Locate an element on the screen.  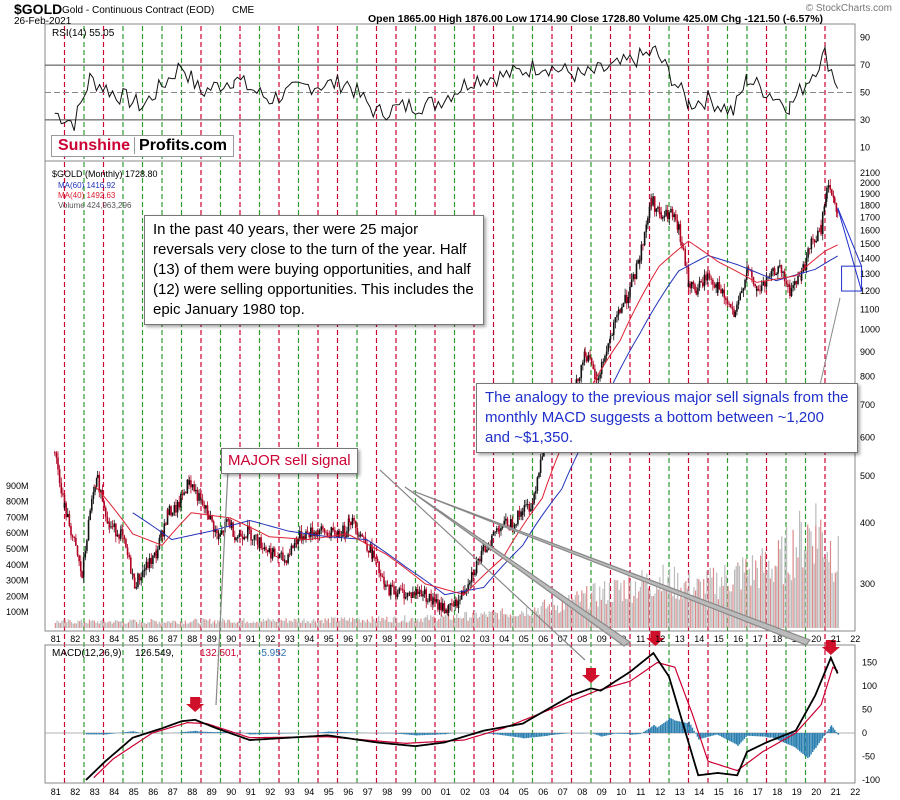
x-axis-label: 01 is located at coordinates (446, 639).